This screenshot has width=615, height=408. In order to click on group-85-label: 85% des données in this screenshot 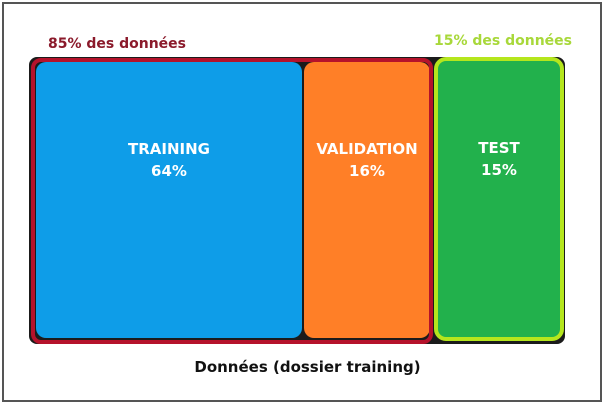, I will do `click(117, 44)`.